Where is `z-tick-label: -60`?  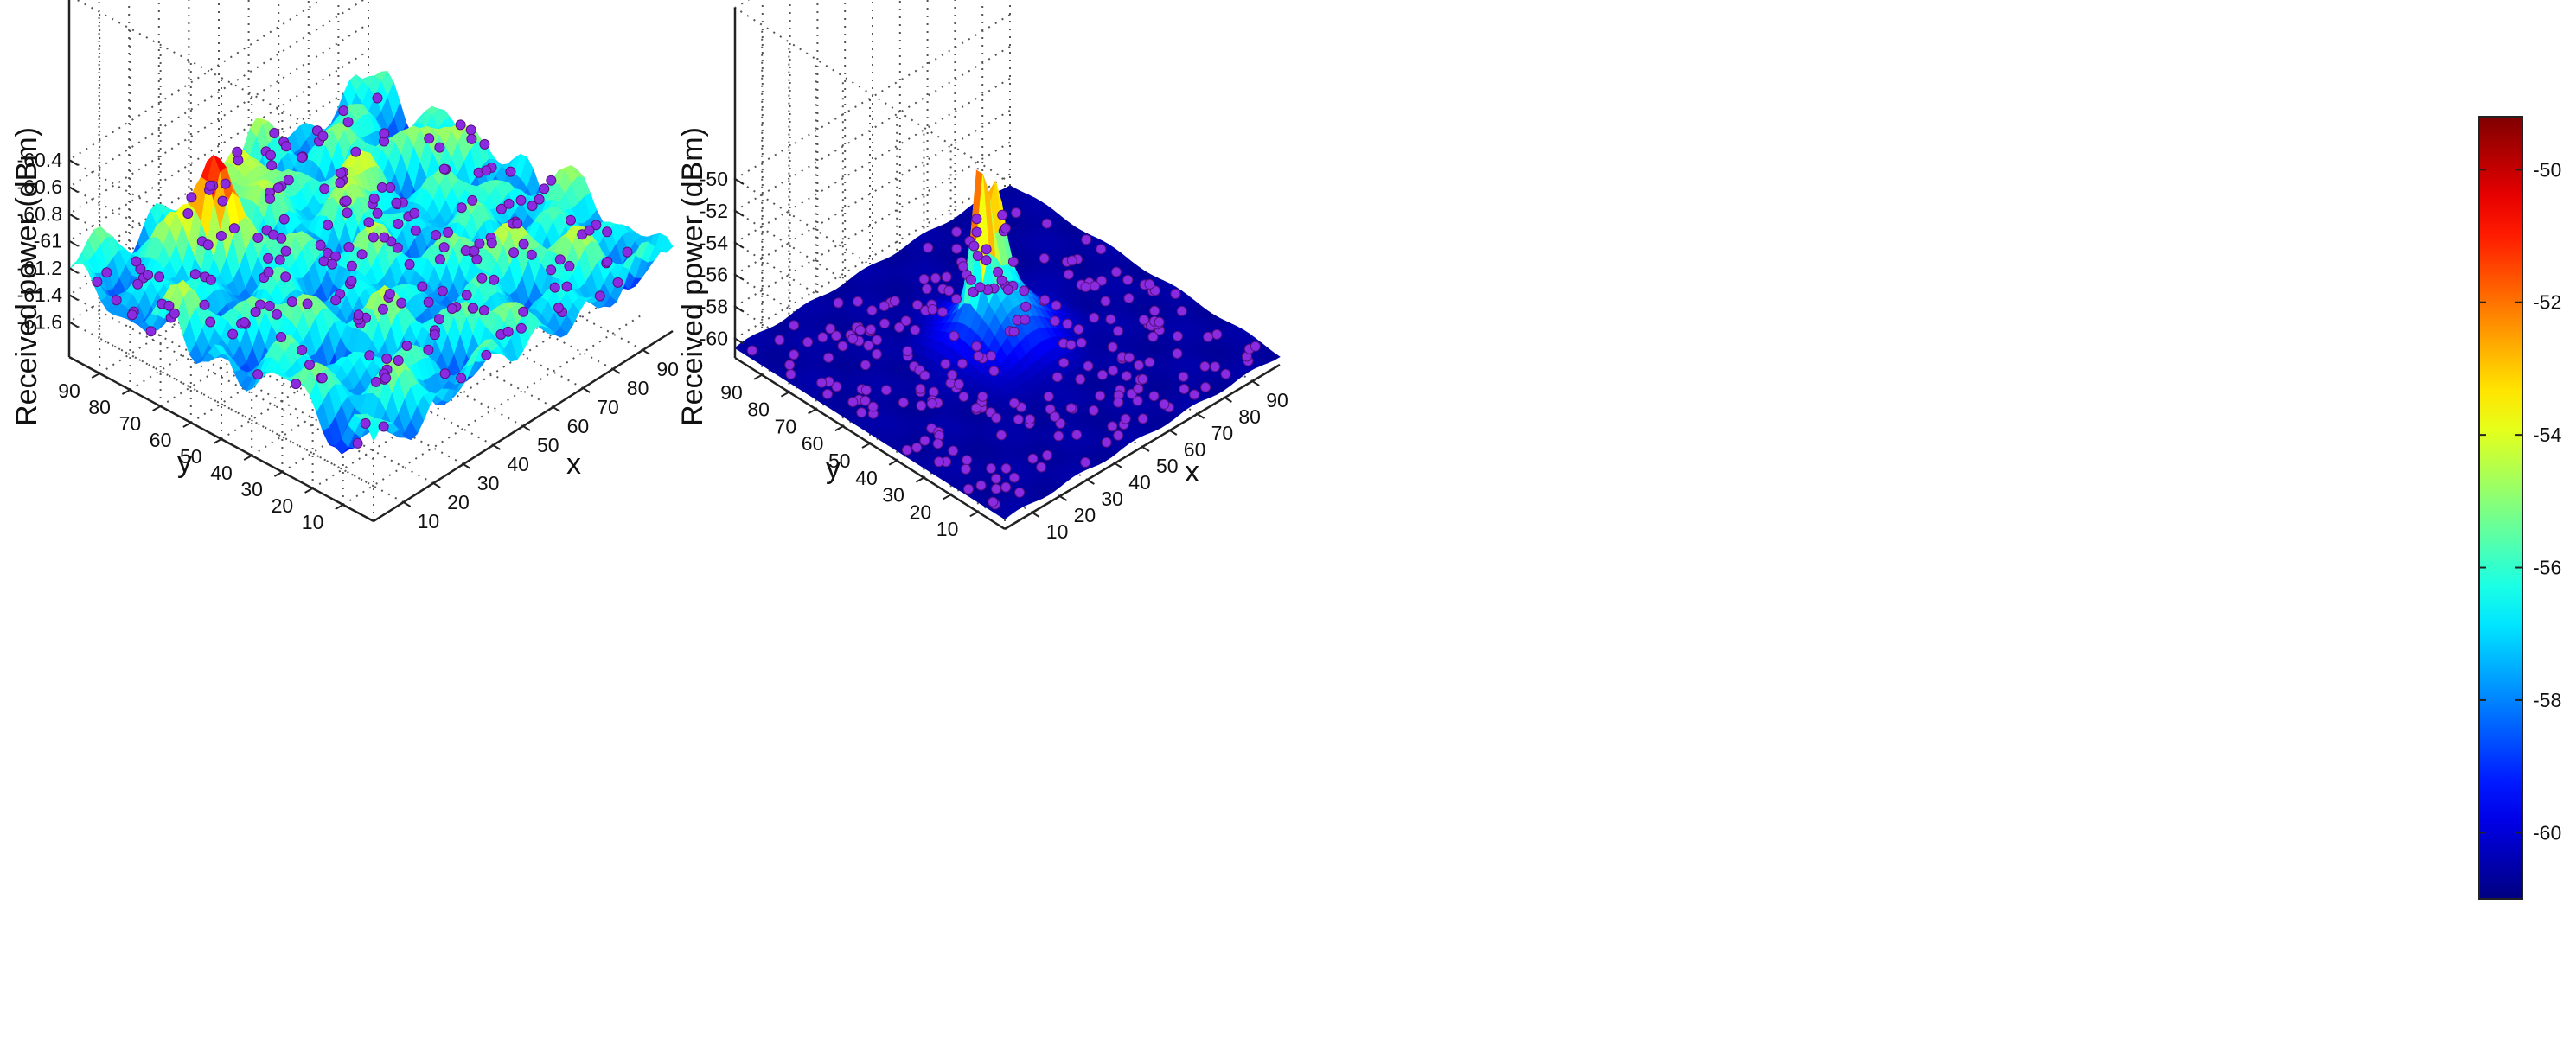
z-tick-label: -60 is located at coordinates (714, 339).